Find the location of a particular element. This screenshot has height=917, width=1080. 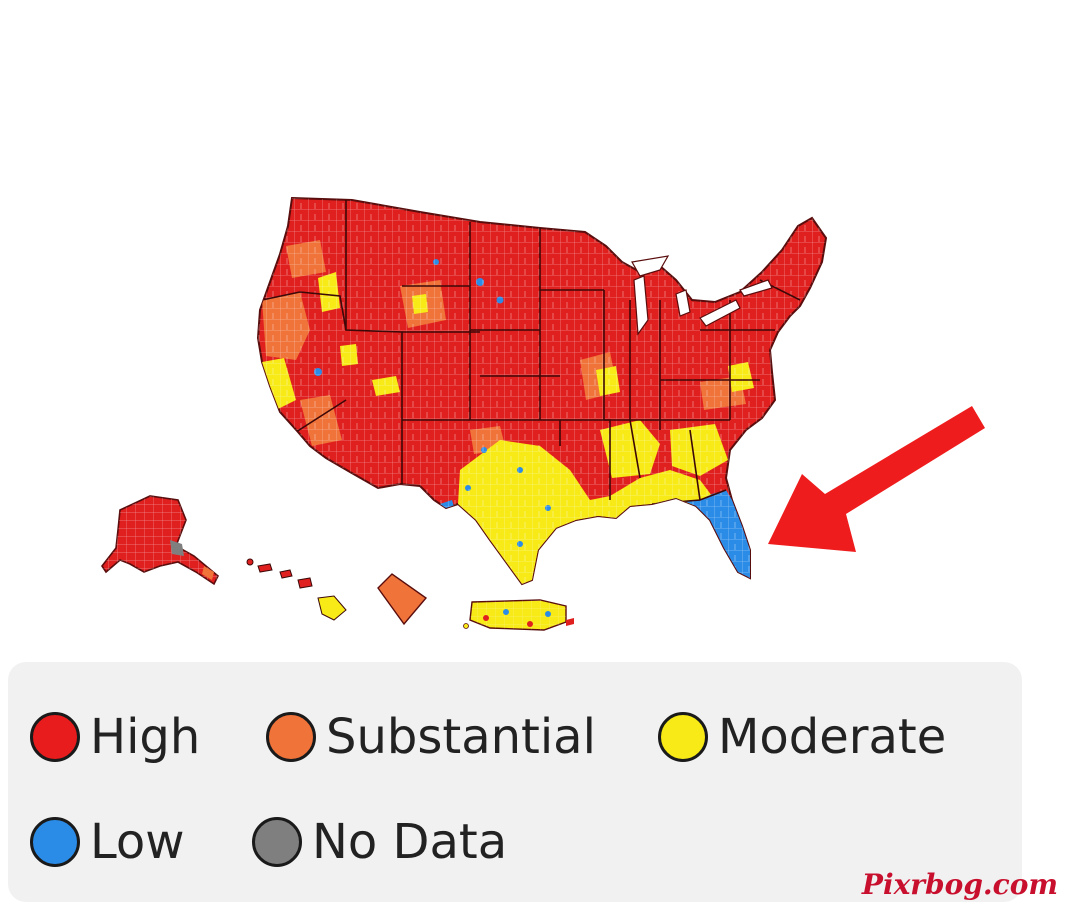

great-lakes is located at coordinates (702, 295).